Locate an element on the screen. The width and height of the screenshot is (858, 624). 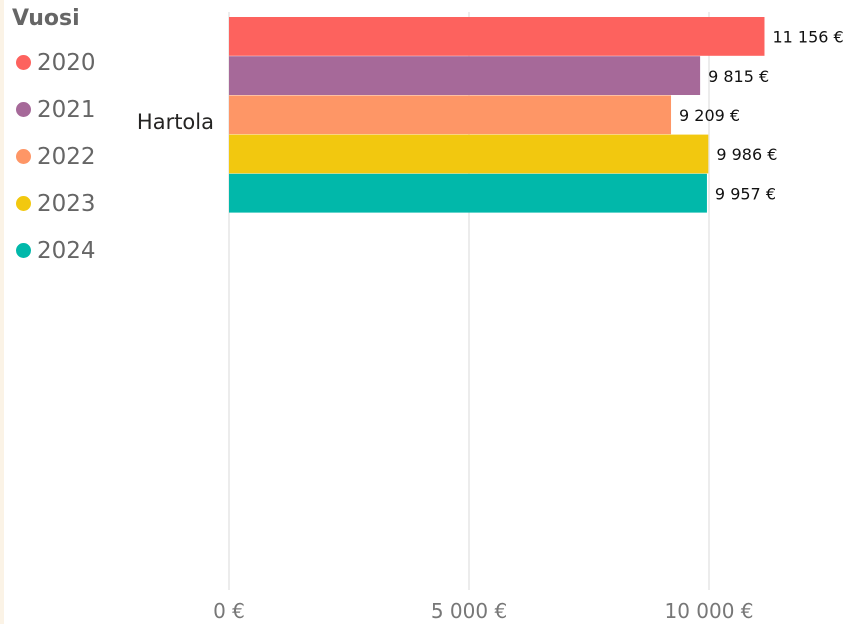
x-axis: 0 € 5 000 € 10 000 € is located at coordinates (483, 611).